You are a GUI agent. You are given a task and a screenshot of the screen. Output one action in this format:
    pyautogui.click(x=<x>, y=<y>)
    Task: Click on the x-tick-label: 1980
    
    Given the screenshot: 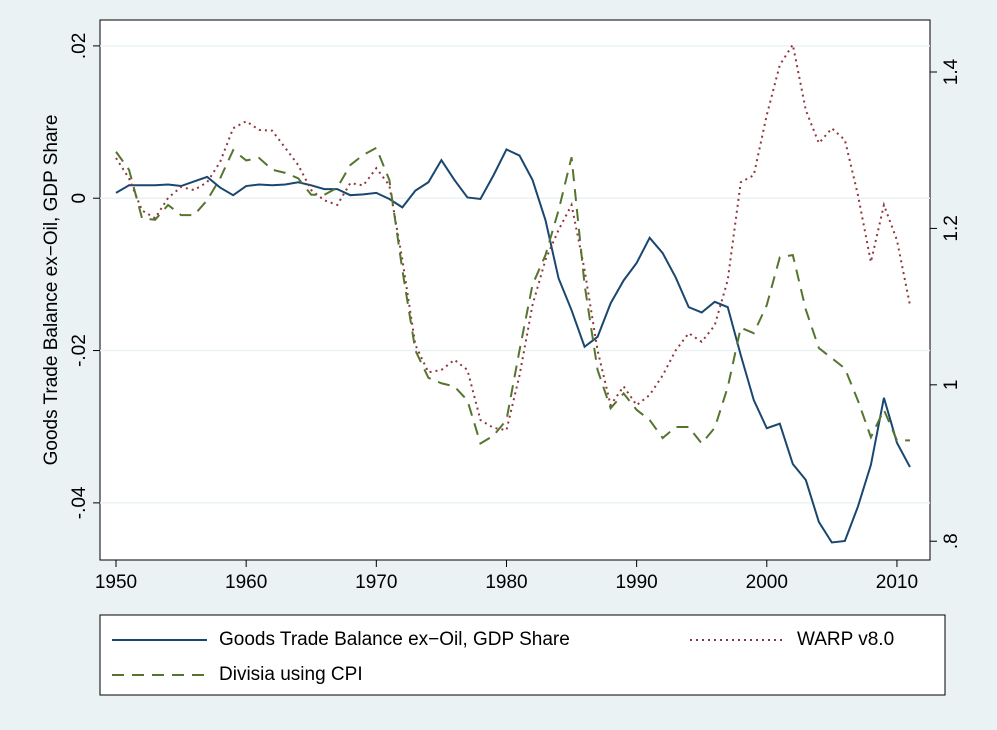 What is the action you would take?
    pyautogui.click(x=506, y=582)
    